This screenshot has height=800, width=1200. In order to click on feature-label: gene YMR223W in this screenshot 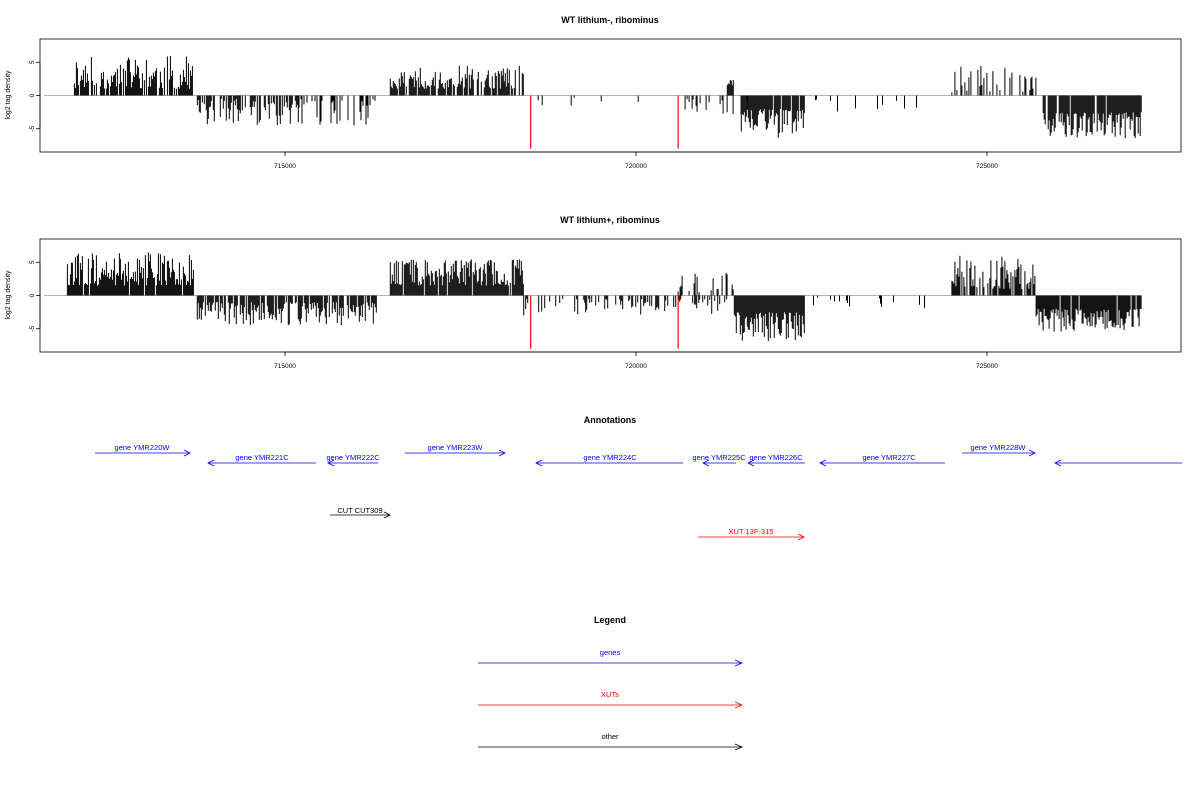, I will do `click(456, 447)`.